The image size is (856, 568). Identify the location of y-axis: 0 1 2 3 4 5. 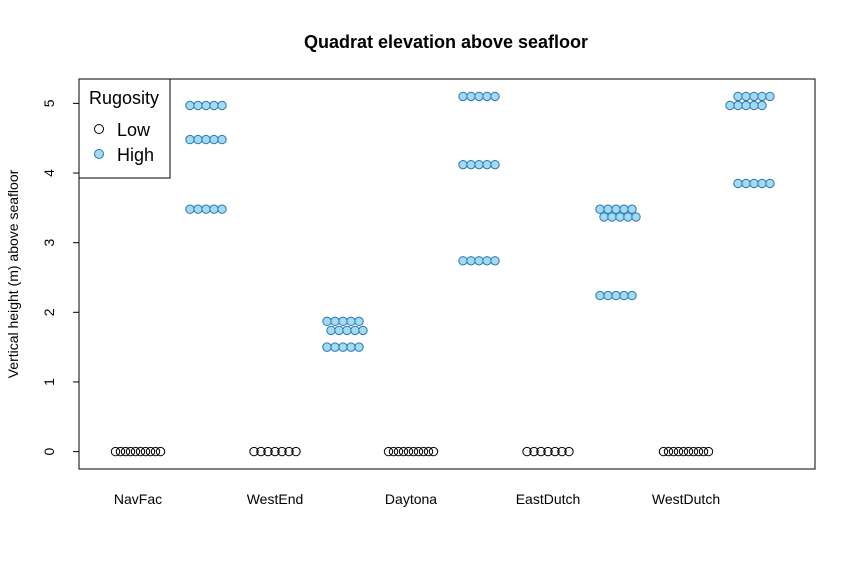
(60, 277).